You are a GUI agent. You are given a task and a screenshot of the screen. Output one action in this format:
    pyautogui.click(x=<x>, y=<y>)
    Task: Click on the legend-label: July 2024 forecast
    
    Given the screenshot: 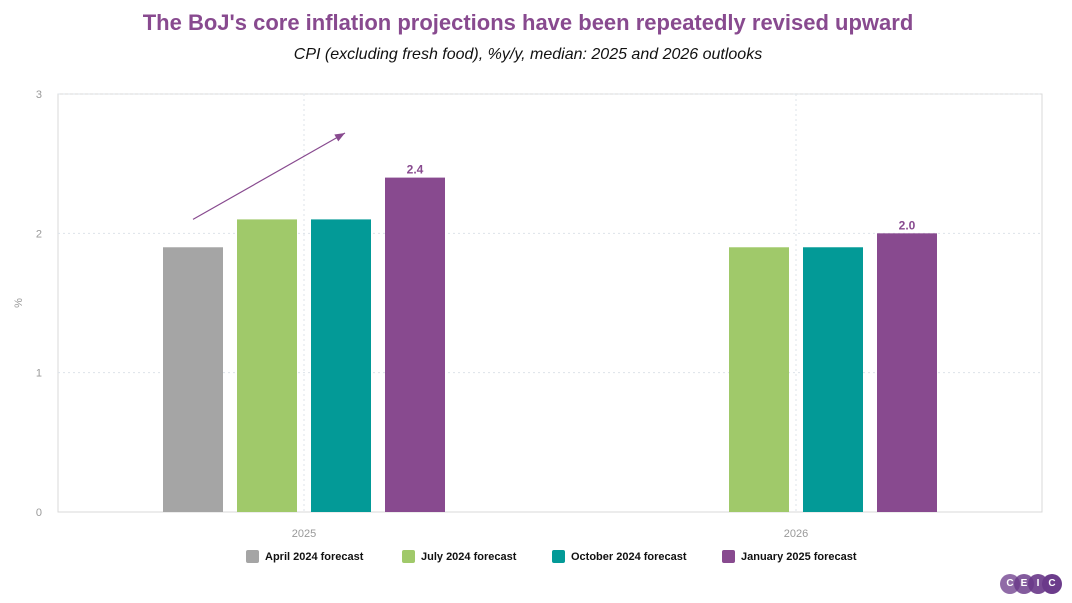 What is the action you would take?
    pyautogui.click(x=469, y=556)
    